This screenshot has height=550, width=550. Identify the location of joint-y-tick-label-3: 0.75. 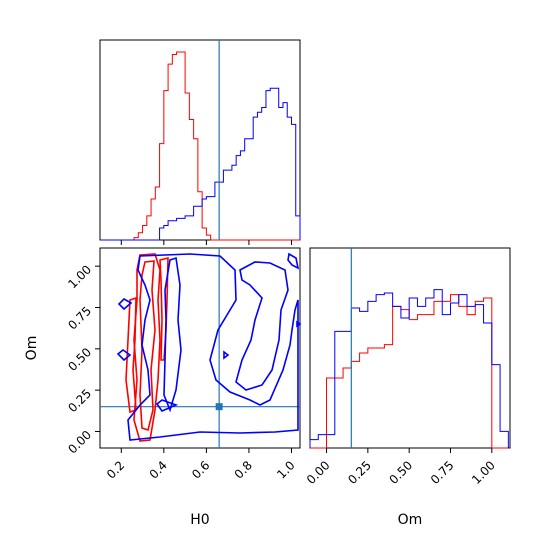
(79, 318).